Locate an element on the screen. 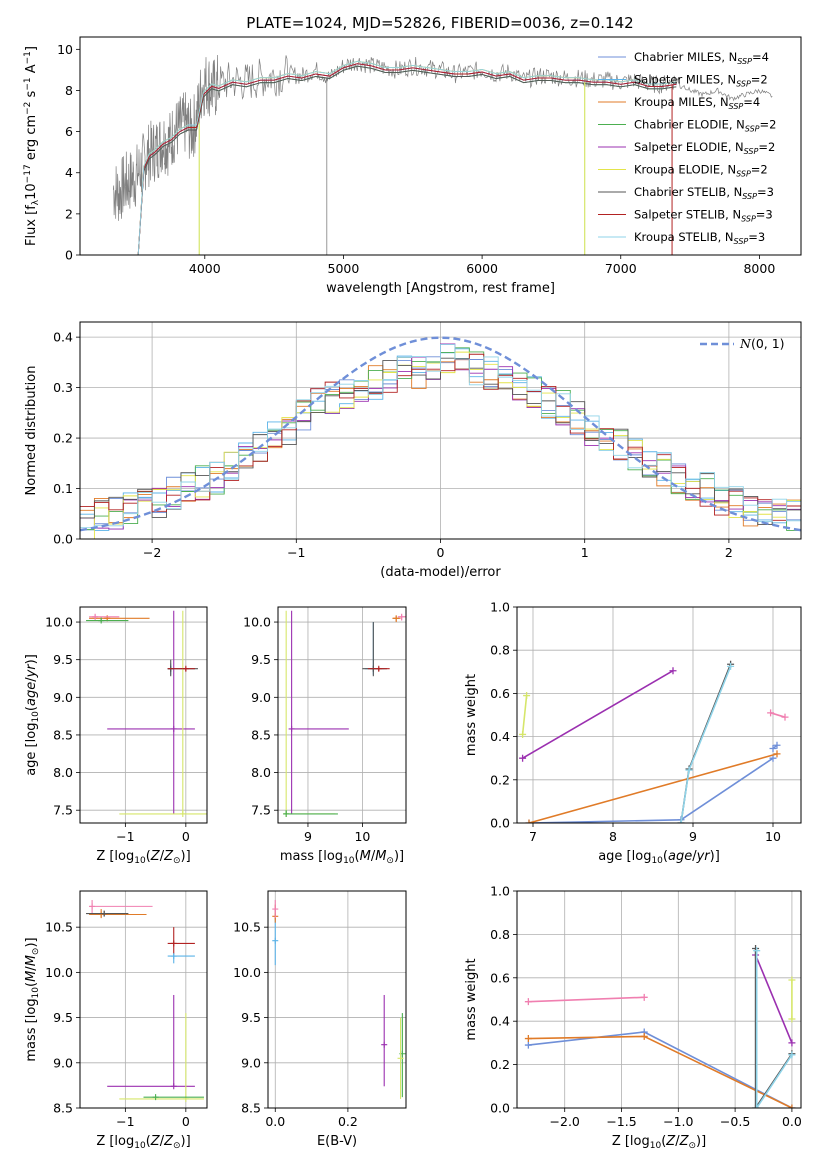  x-tick-label: −0.5 is located at coordinates (735, 1121).